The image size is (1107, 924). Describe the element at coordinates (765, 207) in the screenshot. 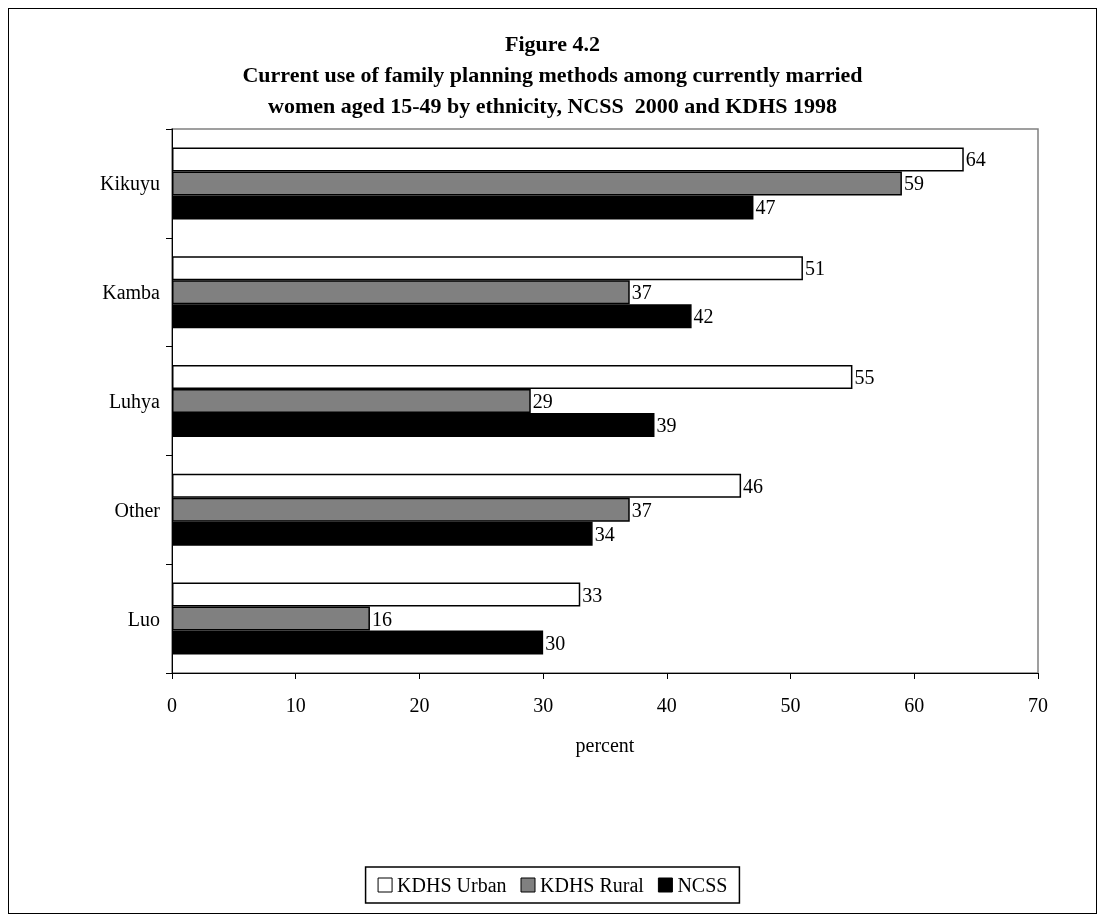

I see `data-label: 47` at that location.